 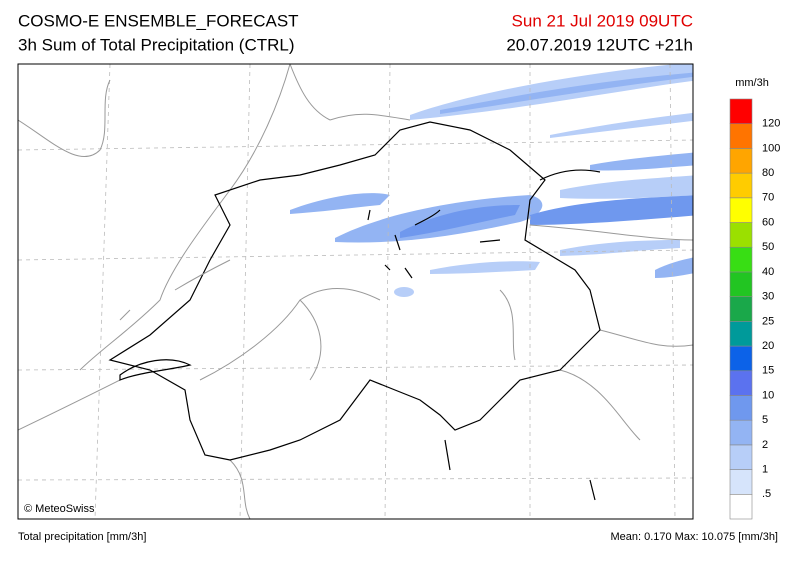 I want to click on colorbar-label: 80, so click(x=768, y=173).